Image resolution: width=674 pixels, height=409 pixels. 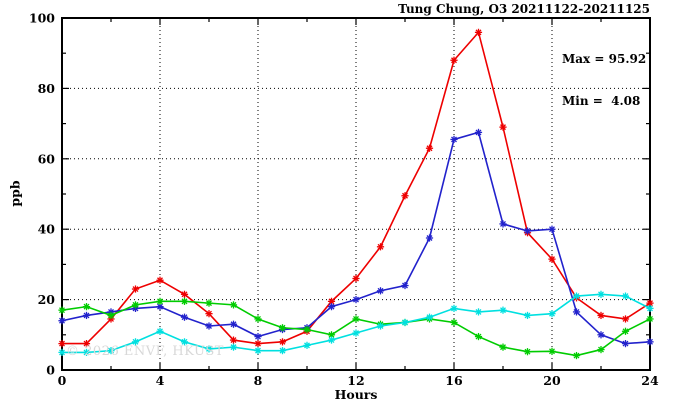 What do you see at coordinates (356, 394) in the screenshot?
I see `x-axis-label: Hours` at bounding box center [356, 394].